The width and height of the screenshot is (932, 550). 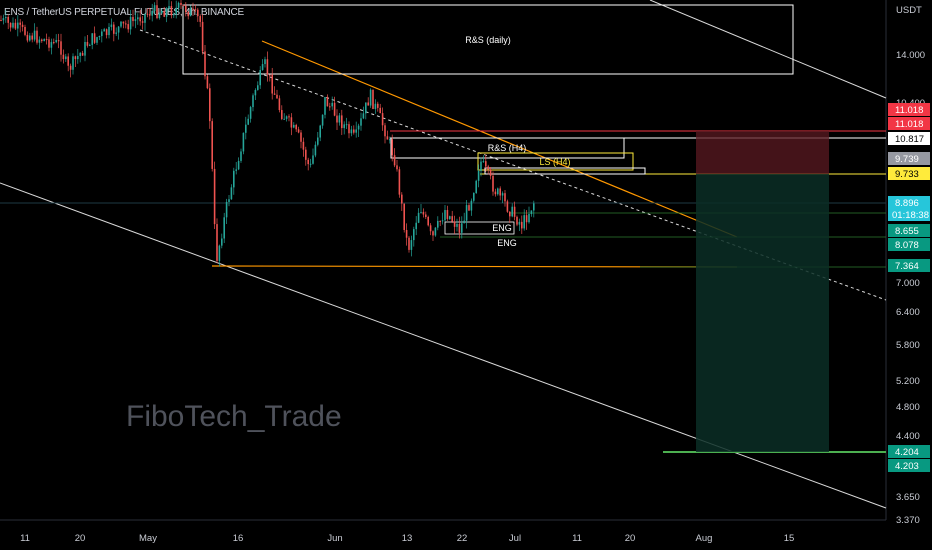 I want to click on svg-text: 9.733, so click(x=907, y=174).